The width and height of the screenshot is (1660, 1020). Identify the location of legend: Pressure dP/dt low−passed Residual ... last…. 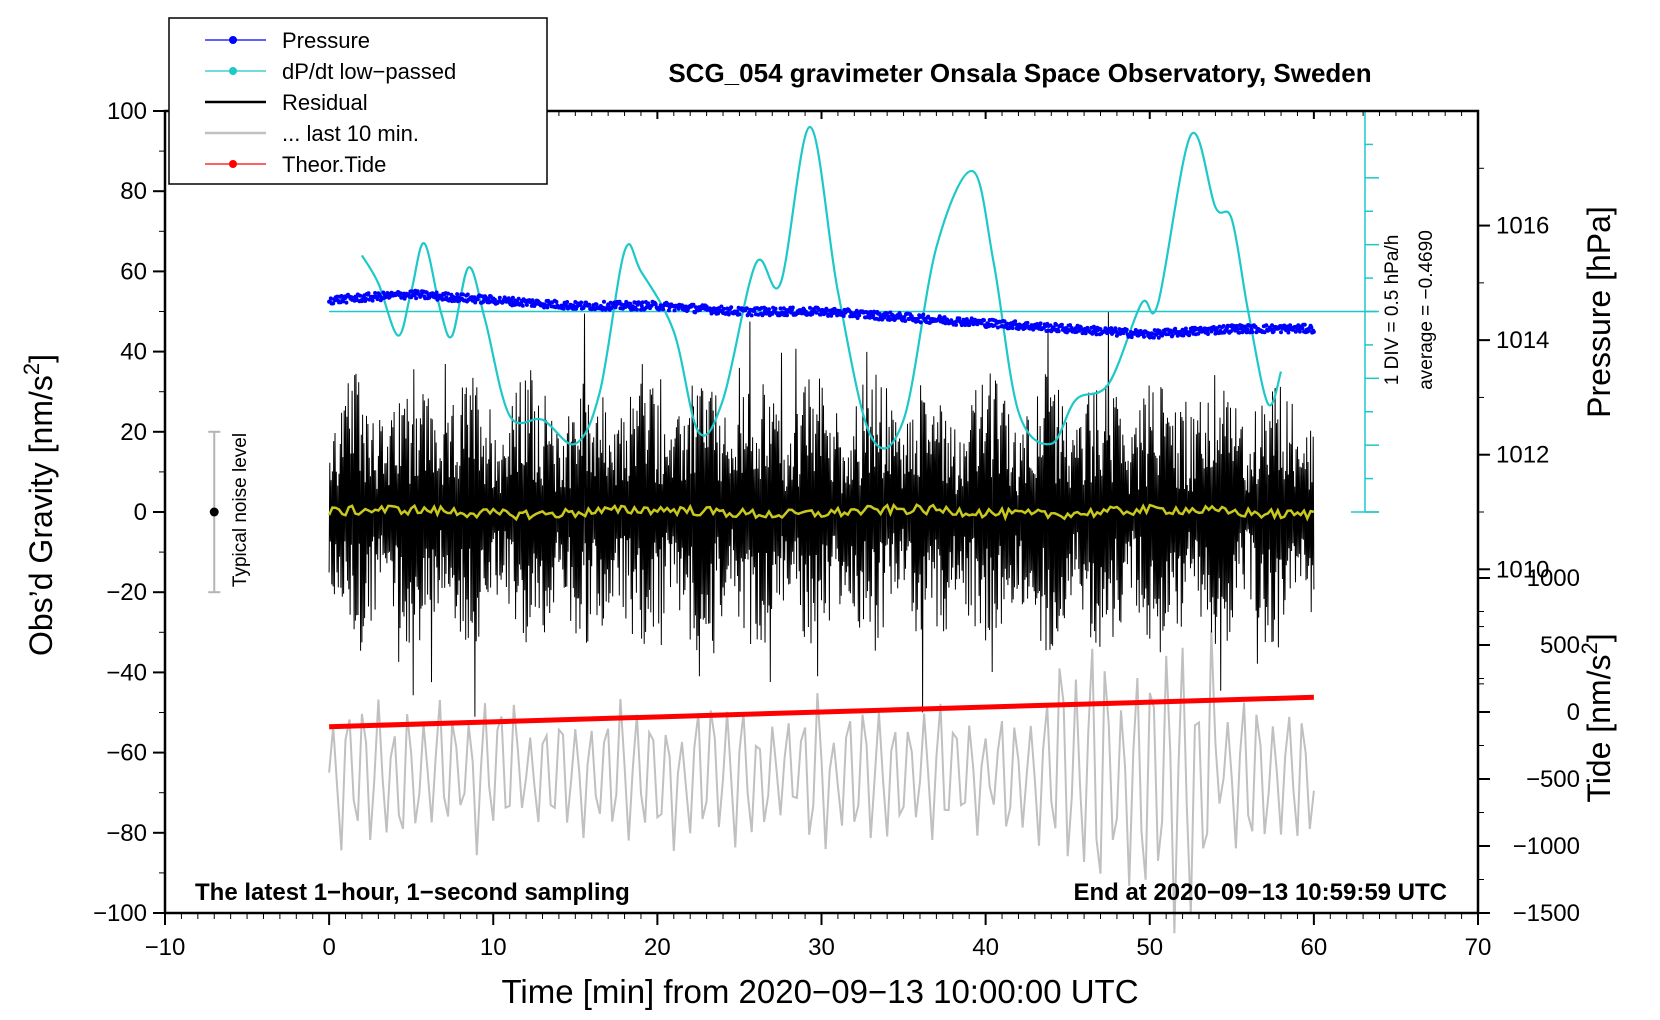
(358, 101).